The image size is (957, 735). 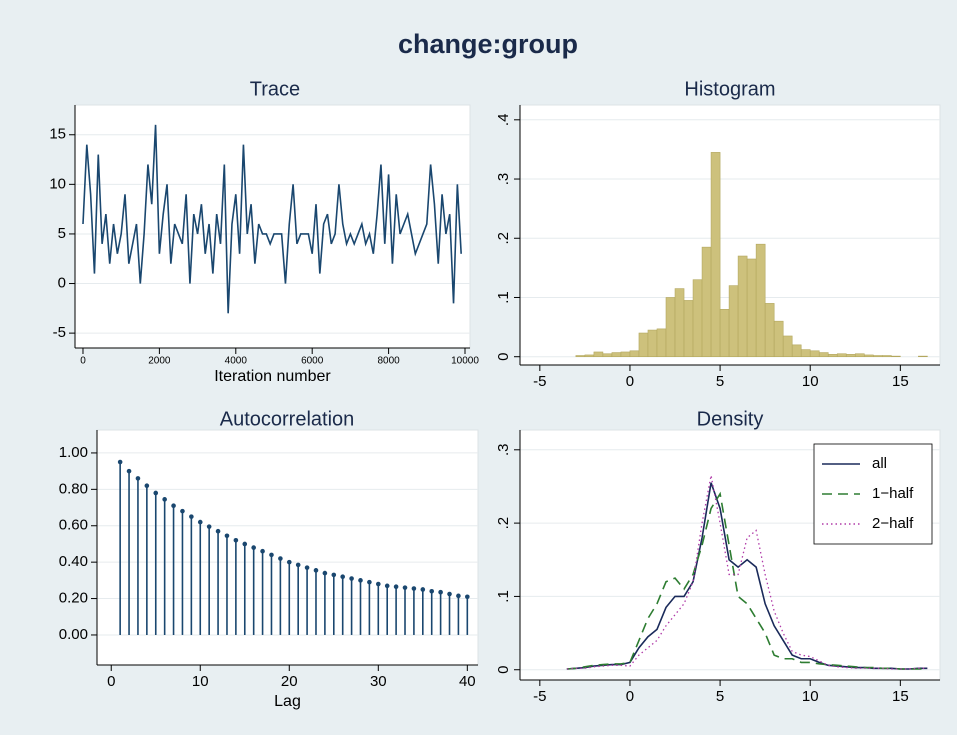 I want to click on panel-title: Density, so click(x=730, y=419).